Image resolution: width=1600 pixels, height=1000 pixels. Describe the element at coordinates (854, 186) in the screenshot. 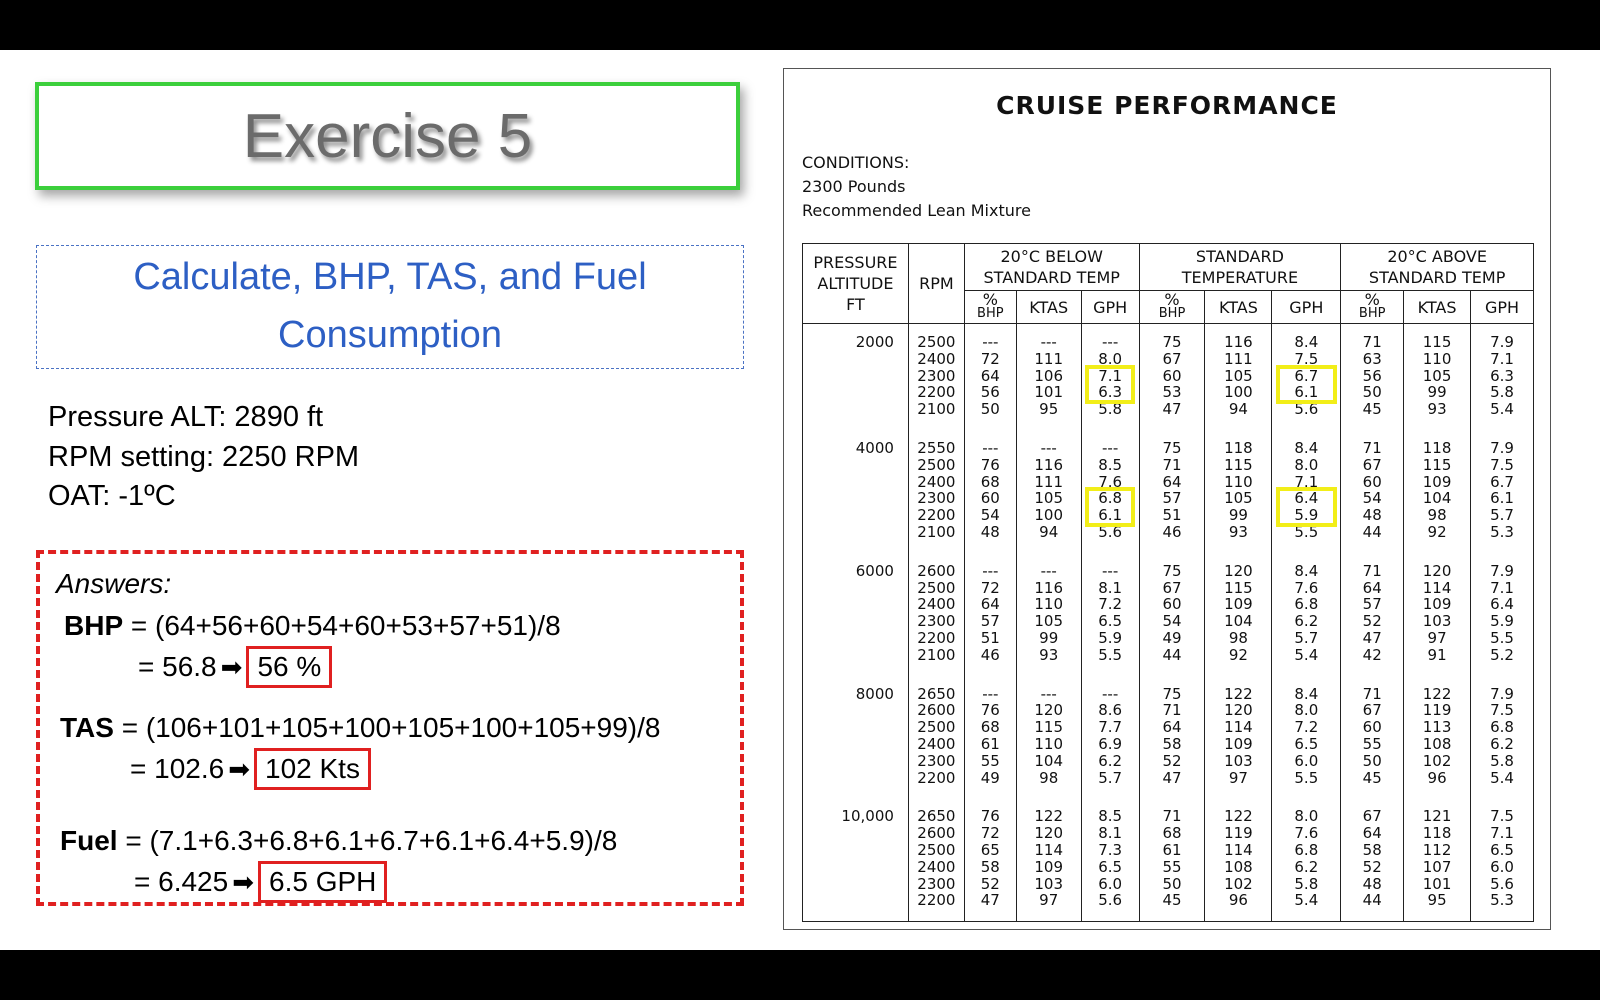

I see `conditions-weight: 2300 Pounds` at that location.